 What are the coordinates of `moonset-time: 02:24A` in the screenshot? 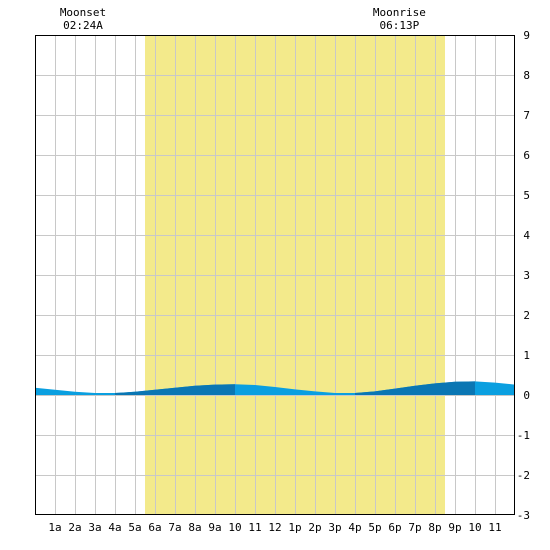 It's located at (83, 25).